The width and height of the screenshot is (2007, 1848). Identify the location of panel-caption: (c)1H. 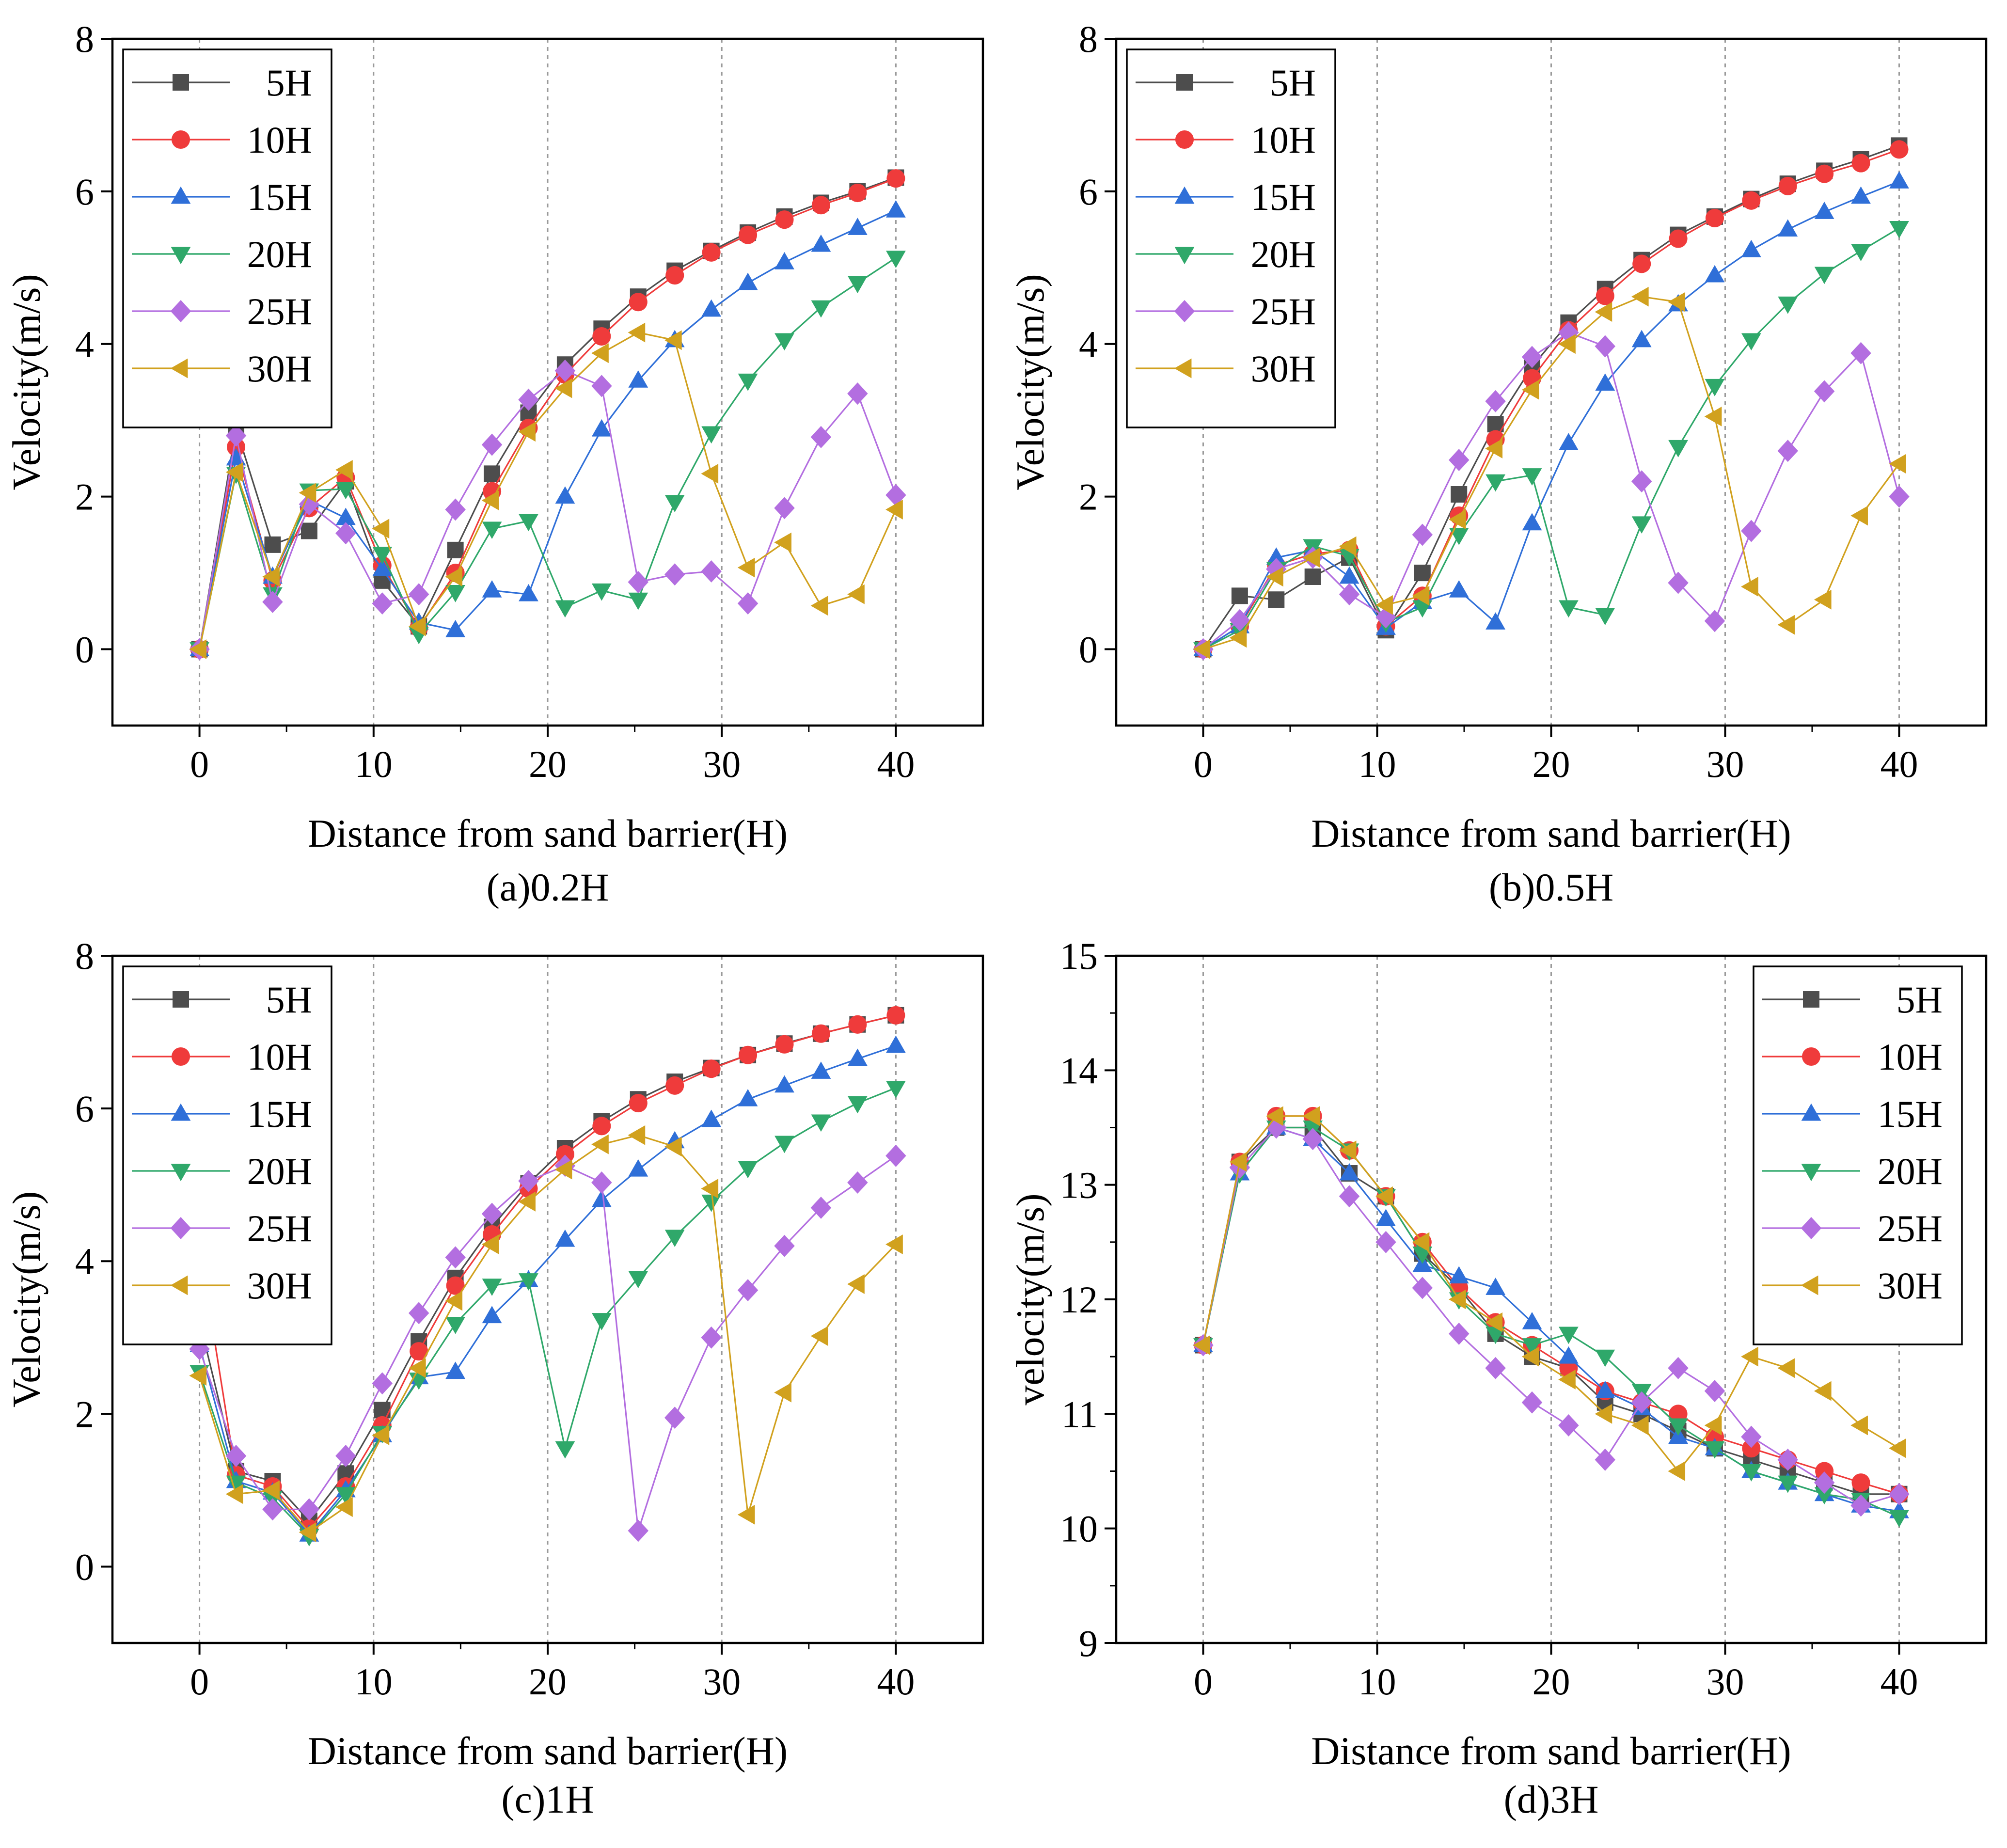
(548, 1799).